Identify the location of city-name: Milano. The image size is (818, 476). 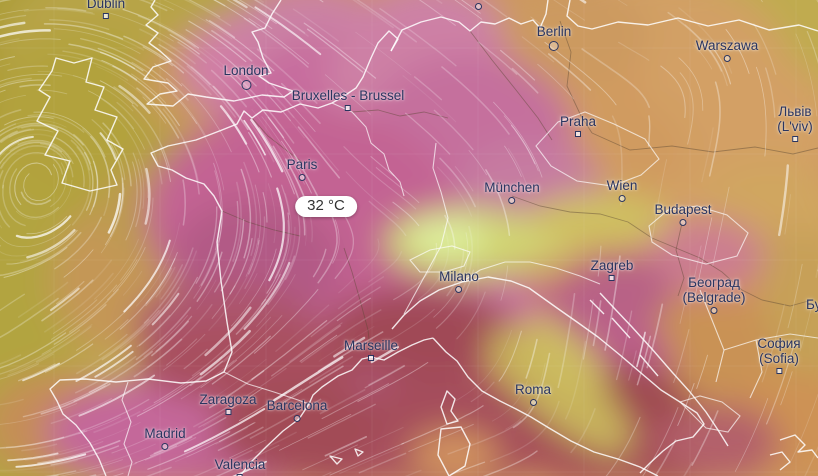
(459, 276).